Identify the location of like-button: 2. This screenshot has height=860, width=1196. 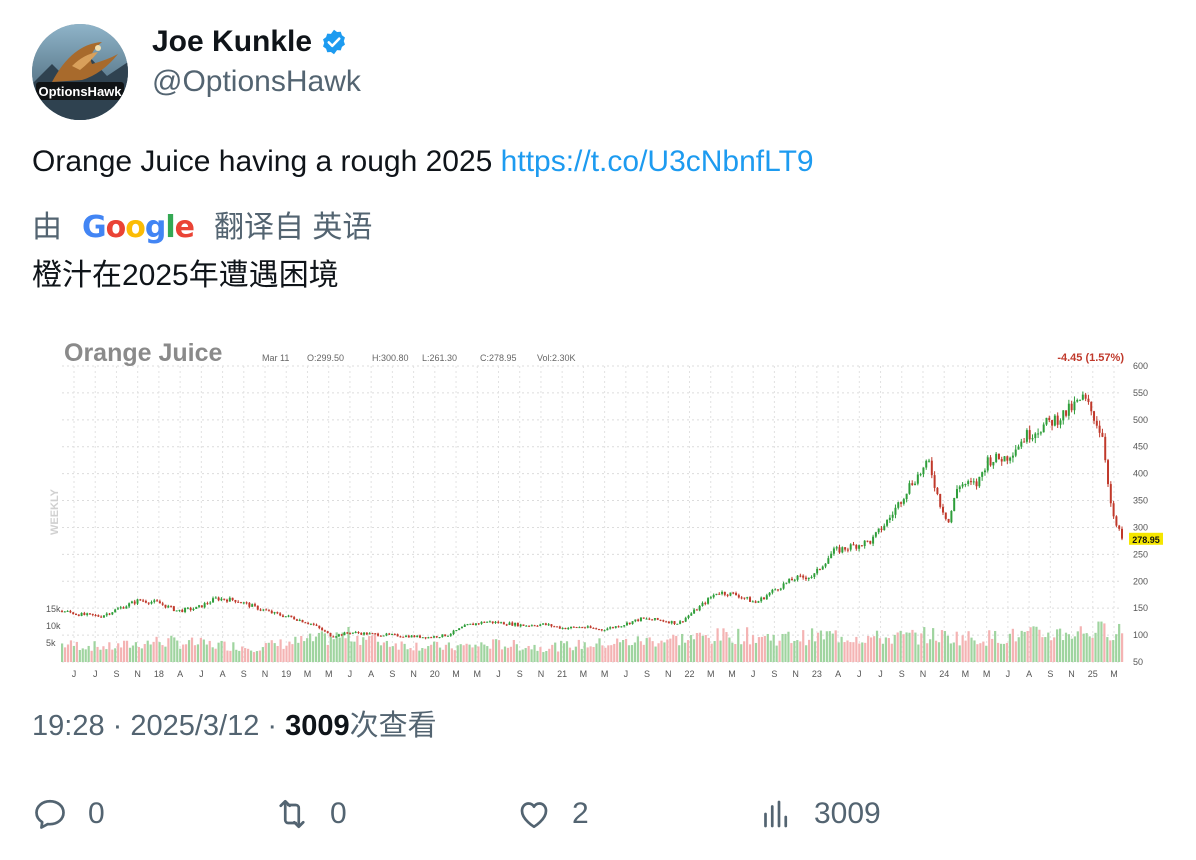
(552, 814).